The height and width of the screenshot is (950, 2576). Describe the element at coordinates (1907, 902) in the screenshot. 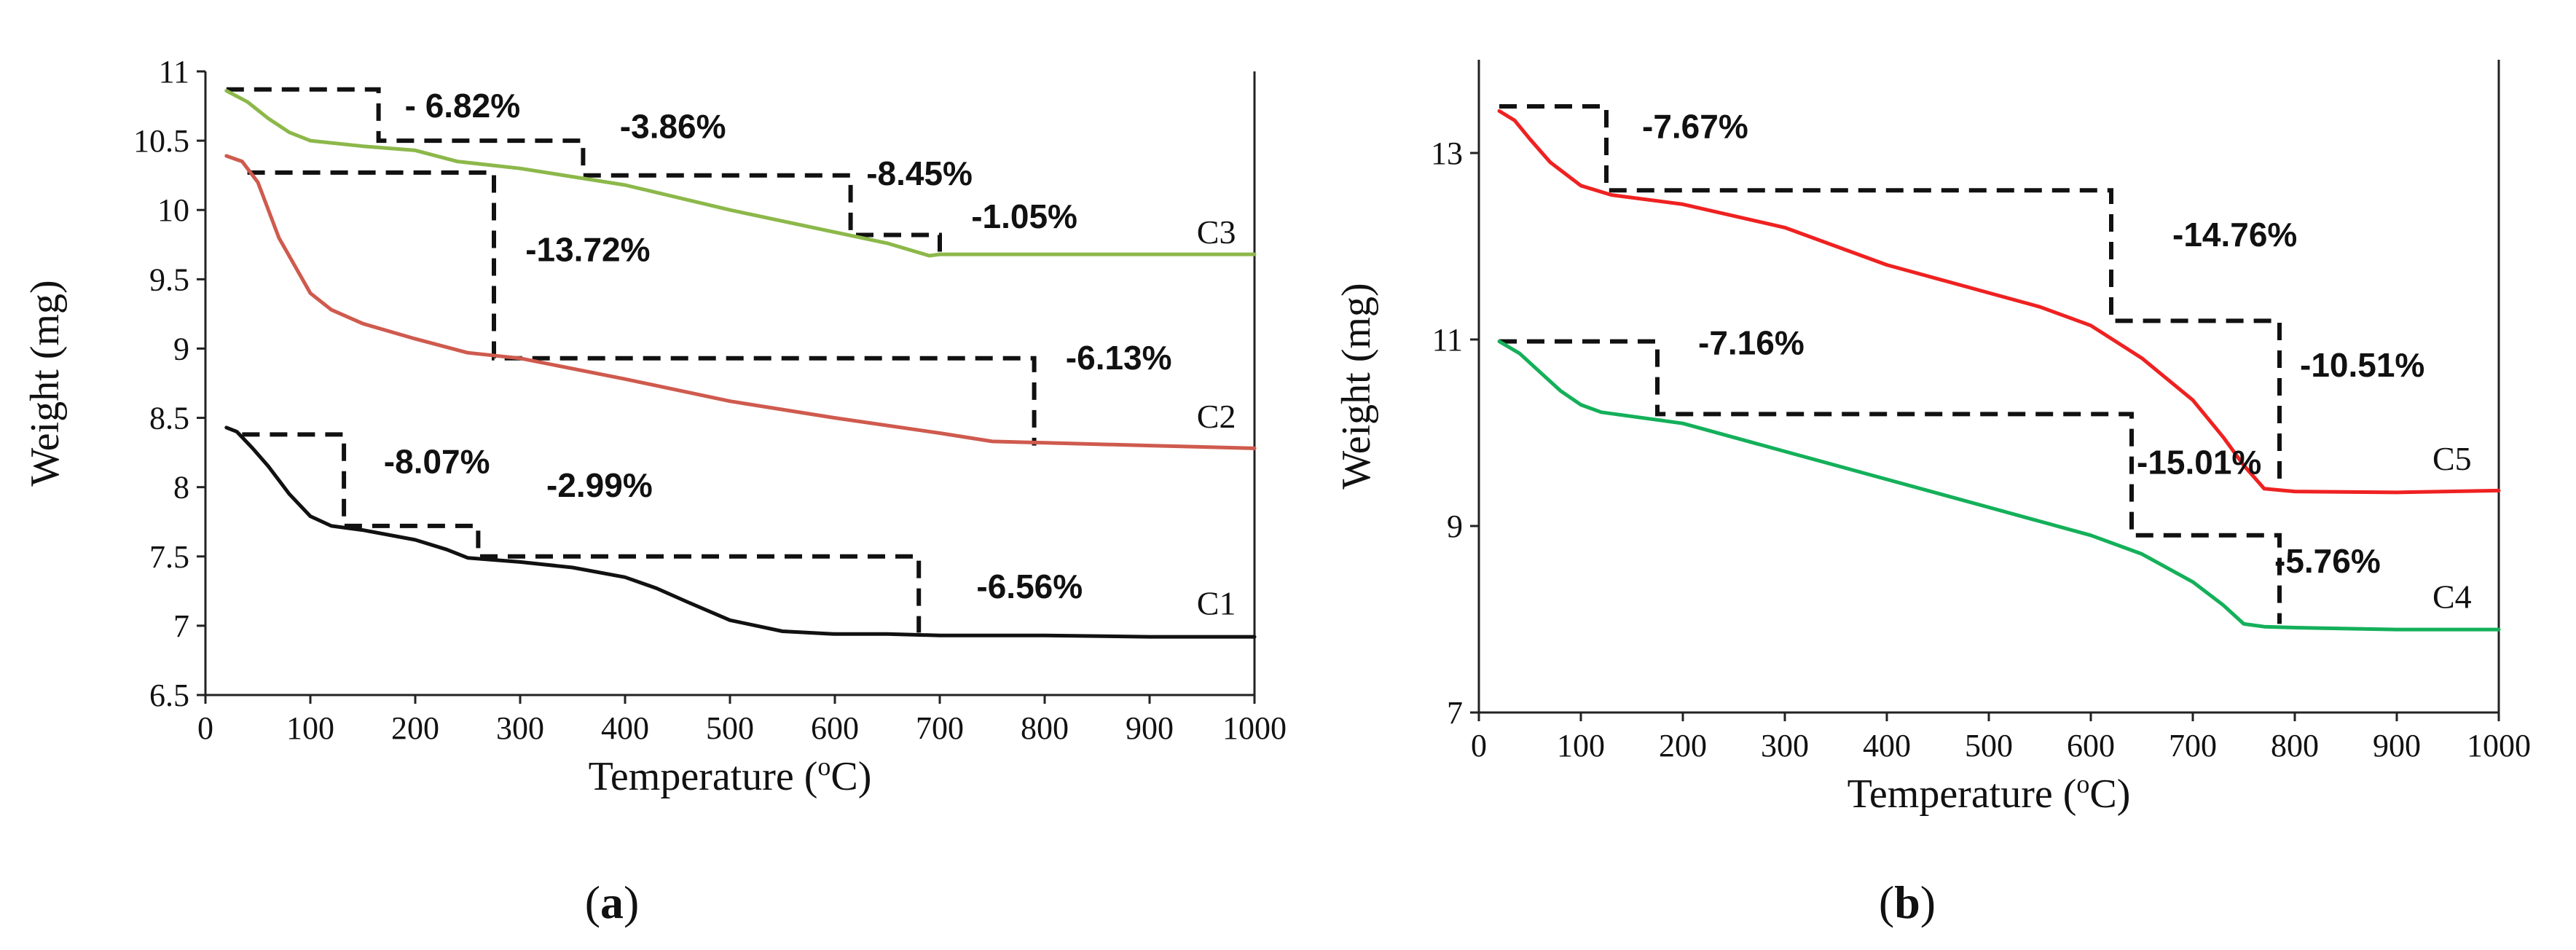

I see `panel-label-b: (b)` at that location.